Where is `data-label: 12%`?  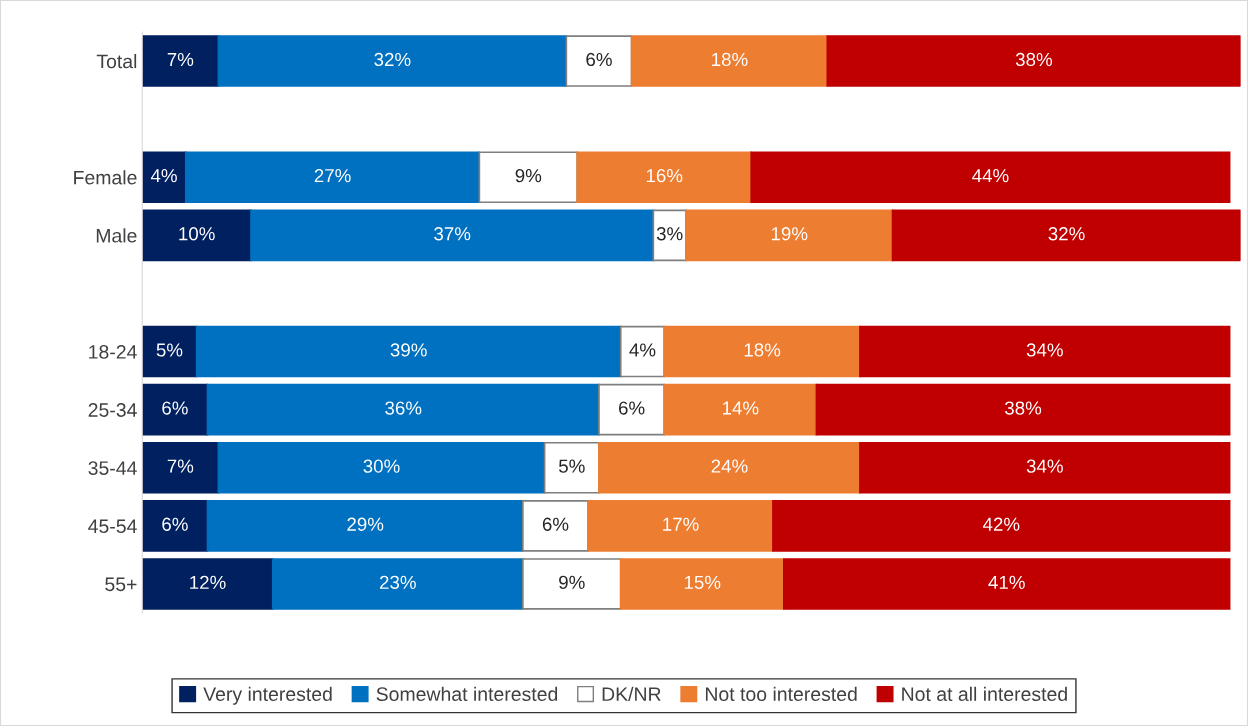
data-label: 12% is located at coordinates (208, 582).